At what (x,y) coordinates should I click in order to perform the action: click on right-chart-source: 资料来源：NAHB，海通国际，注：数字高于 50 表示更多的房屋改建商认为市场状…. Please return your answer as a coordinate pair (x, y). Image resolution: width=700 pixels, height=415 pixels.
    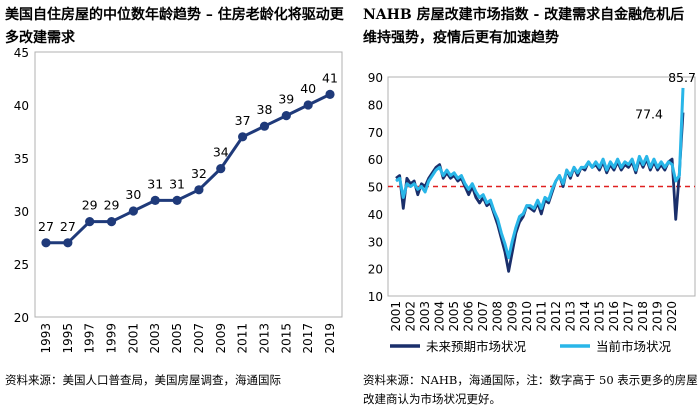
    Looking at the image, I should click on (530, 389).